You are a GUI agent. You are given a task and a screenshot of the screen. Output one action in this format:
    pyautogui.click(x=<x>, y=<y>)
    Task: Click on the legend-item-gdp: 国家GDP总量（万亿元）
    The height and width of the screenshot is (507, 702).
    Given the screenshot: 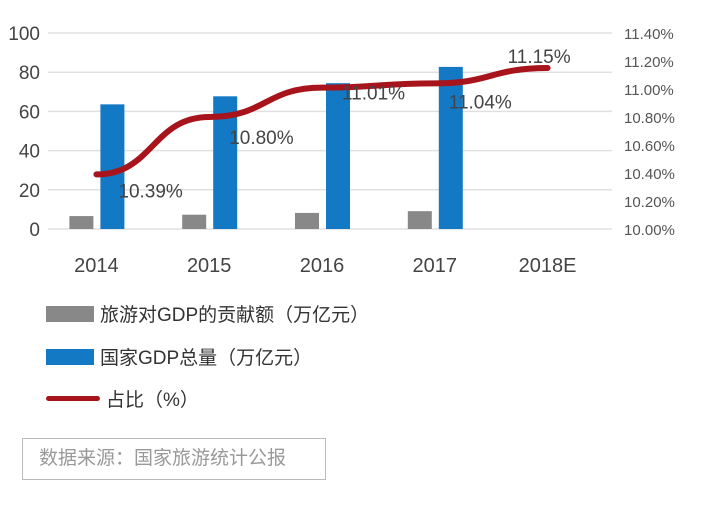 What is the action you would take?
    pyautogui.click(x=179, y=356)
    